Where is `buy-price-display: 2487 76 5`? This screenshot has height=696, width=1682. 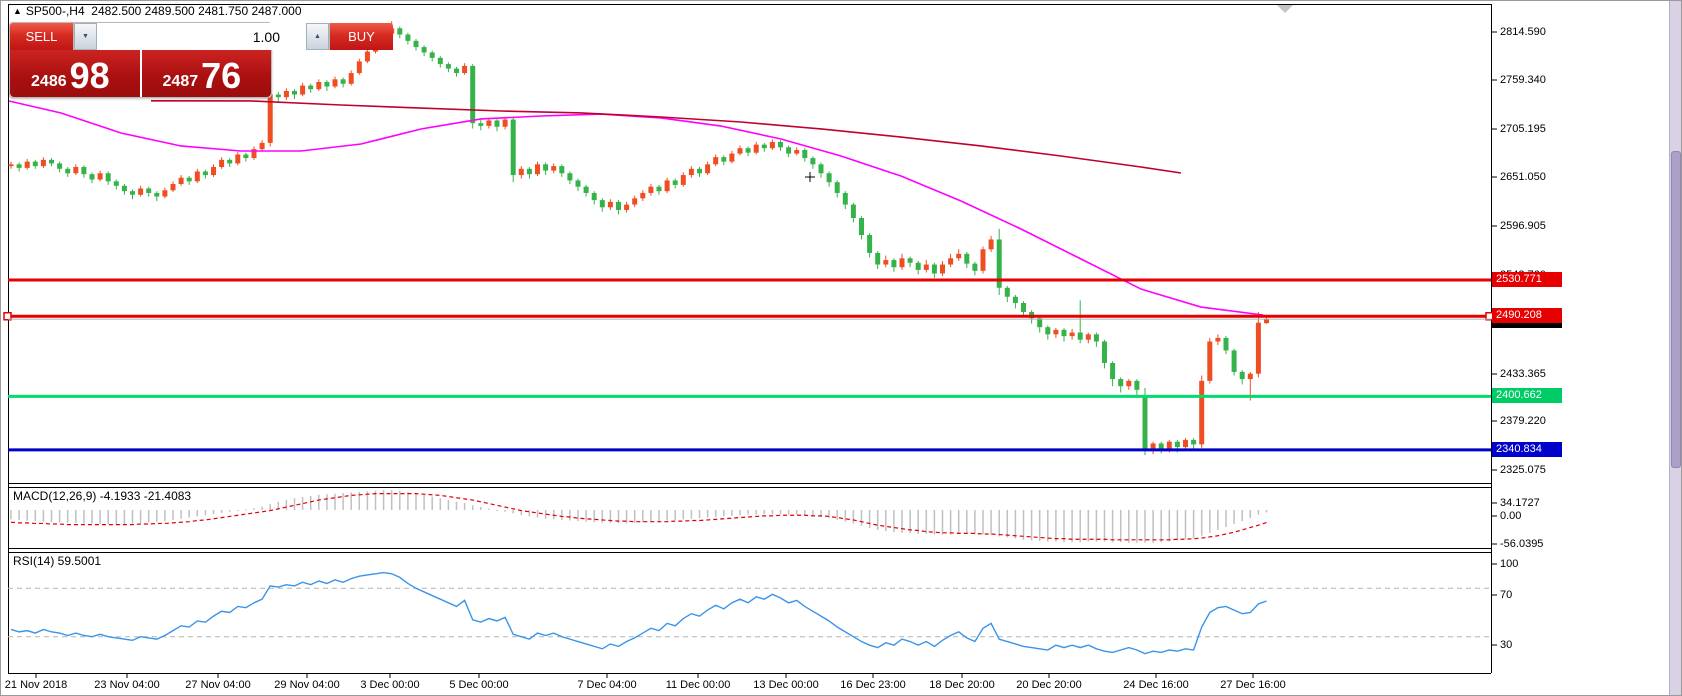
buy-price-display: 2487 76 5 is located at coordinates (207, 73).